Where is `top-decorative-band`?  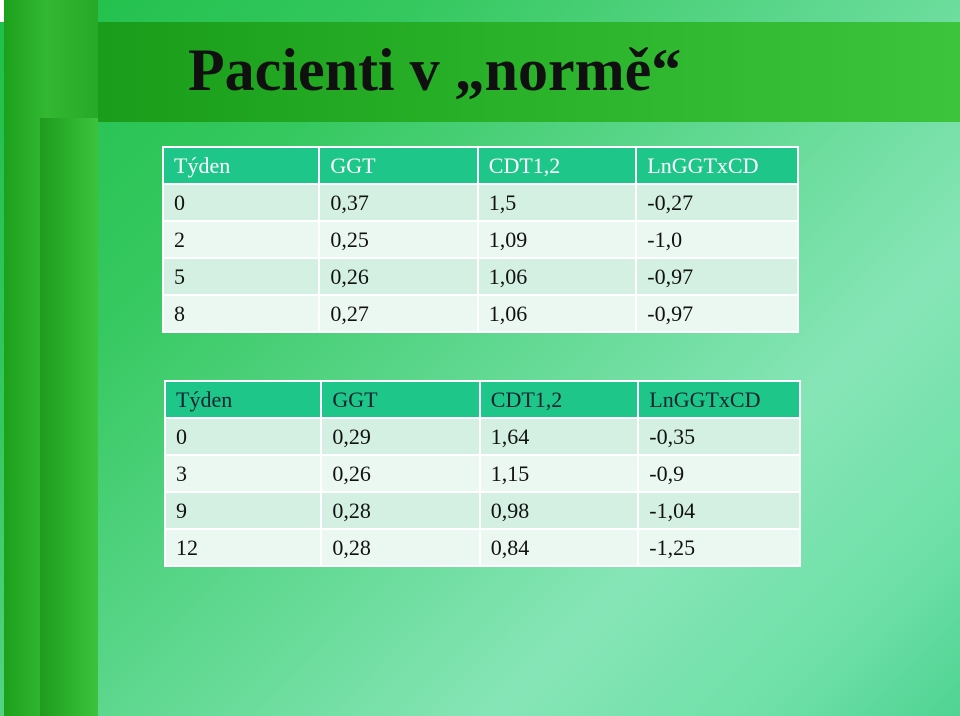 top-decorative-band is located at coordinates (529, 72).